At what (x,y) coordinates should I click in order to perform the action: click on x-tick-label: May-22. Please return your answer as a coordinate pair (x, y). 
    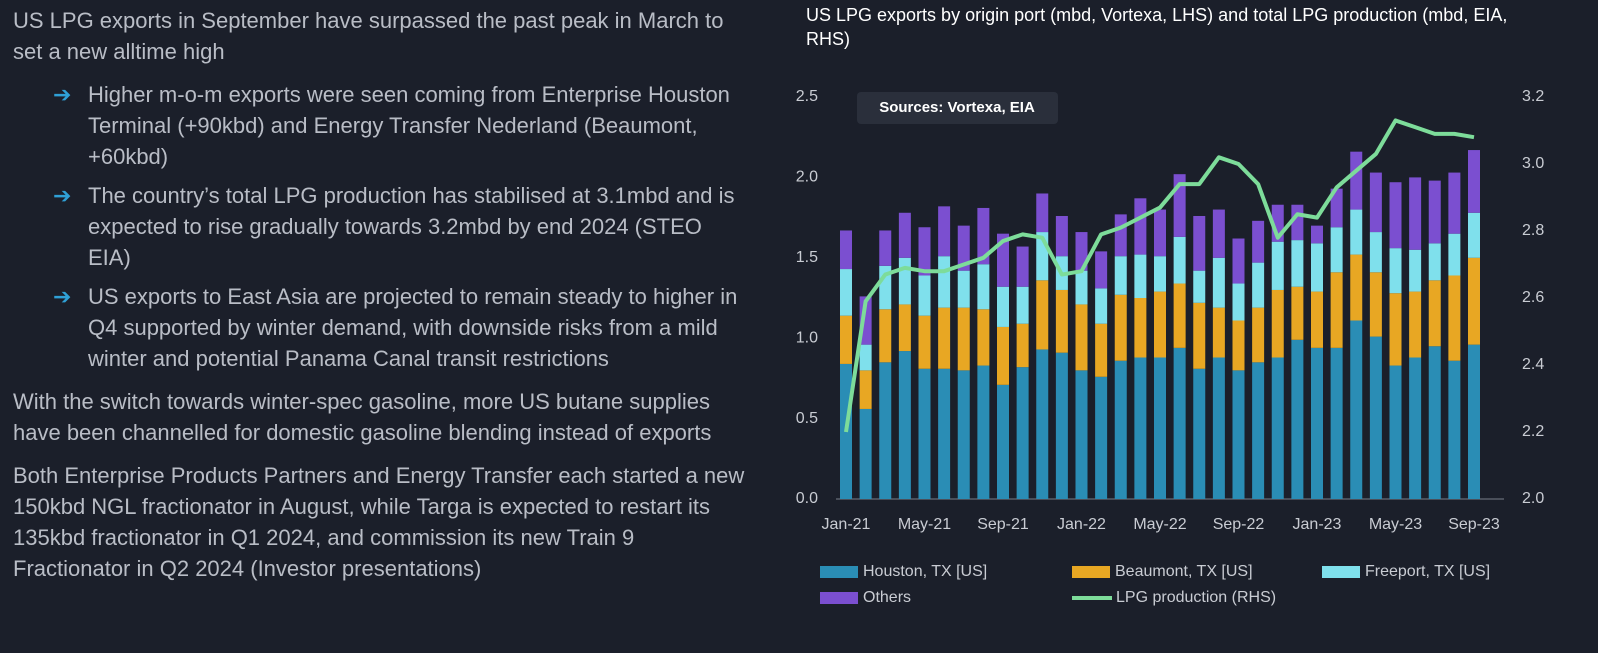
    Looking at the image, I should click on (1159, 524).